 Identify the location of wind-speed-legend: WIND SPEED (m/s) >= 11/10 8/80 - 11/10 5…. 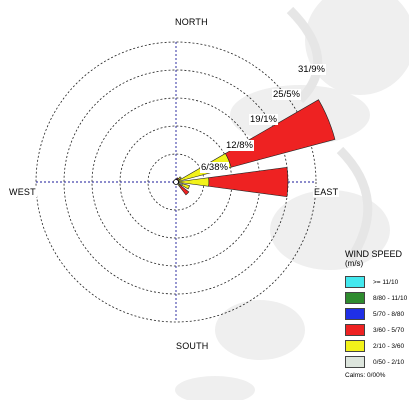
(377, 324).